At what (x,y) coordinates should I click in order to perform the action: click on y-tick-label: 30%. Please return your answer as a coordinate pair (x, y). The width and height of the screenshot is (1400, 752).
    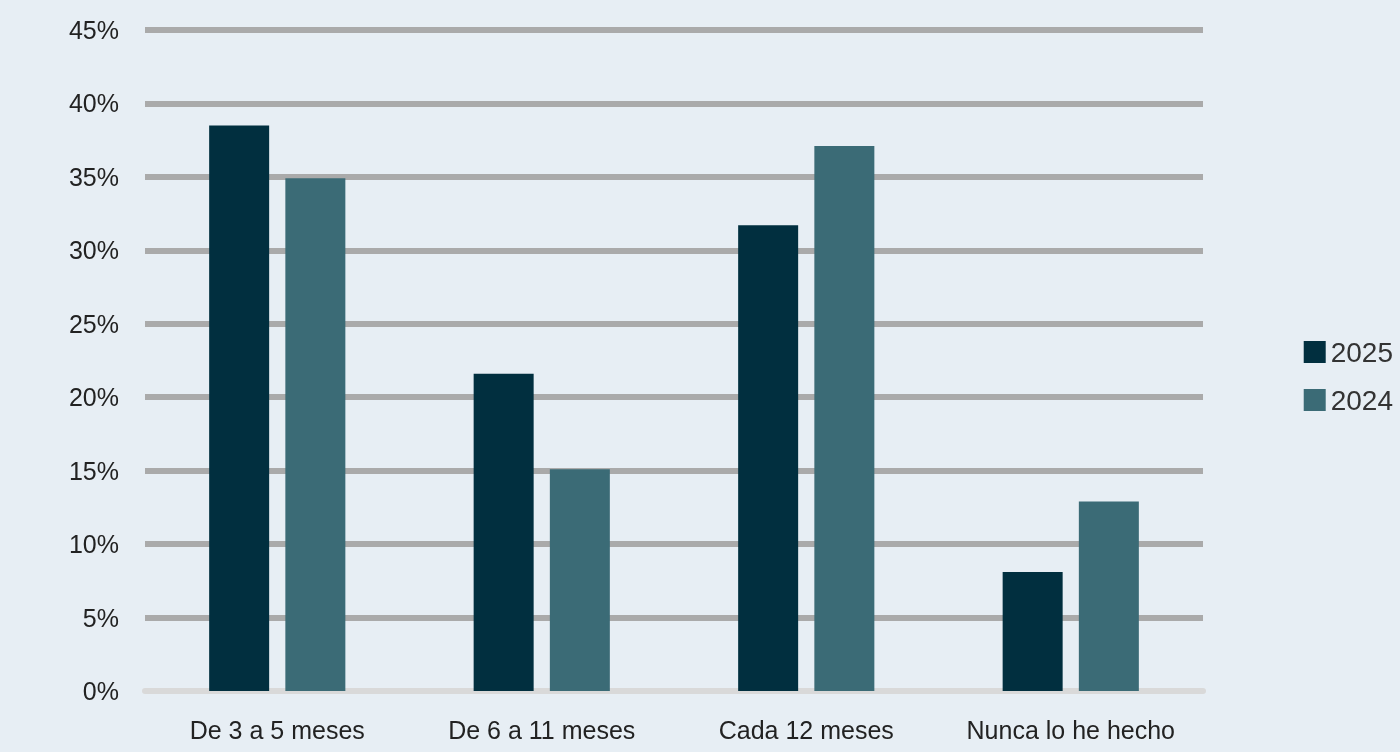
    Looking at the image, I should click on (93, 250).